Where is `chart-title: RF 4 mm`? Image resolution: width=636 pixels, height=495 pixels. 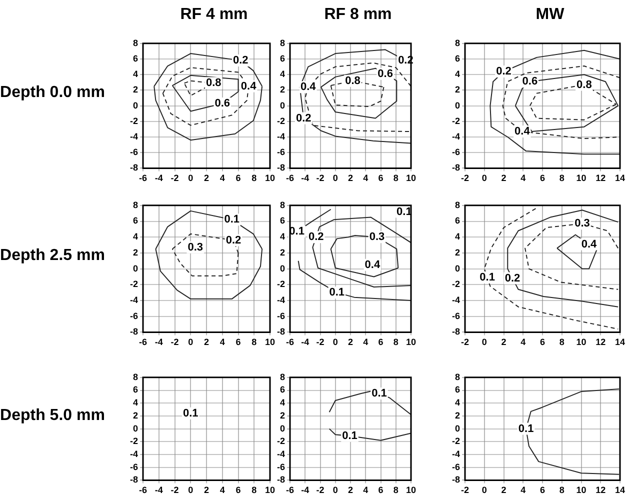 chart-title: RF 4 mm is located at coordinates (214, 15).